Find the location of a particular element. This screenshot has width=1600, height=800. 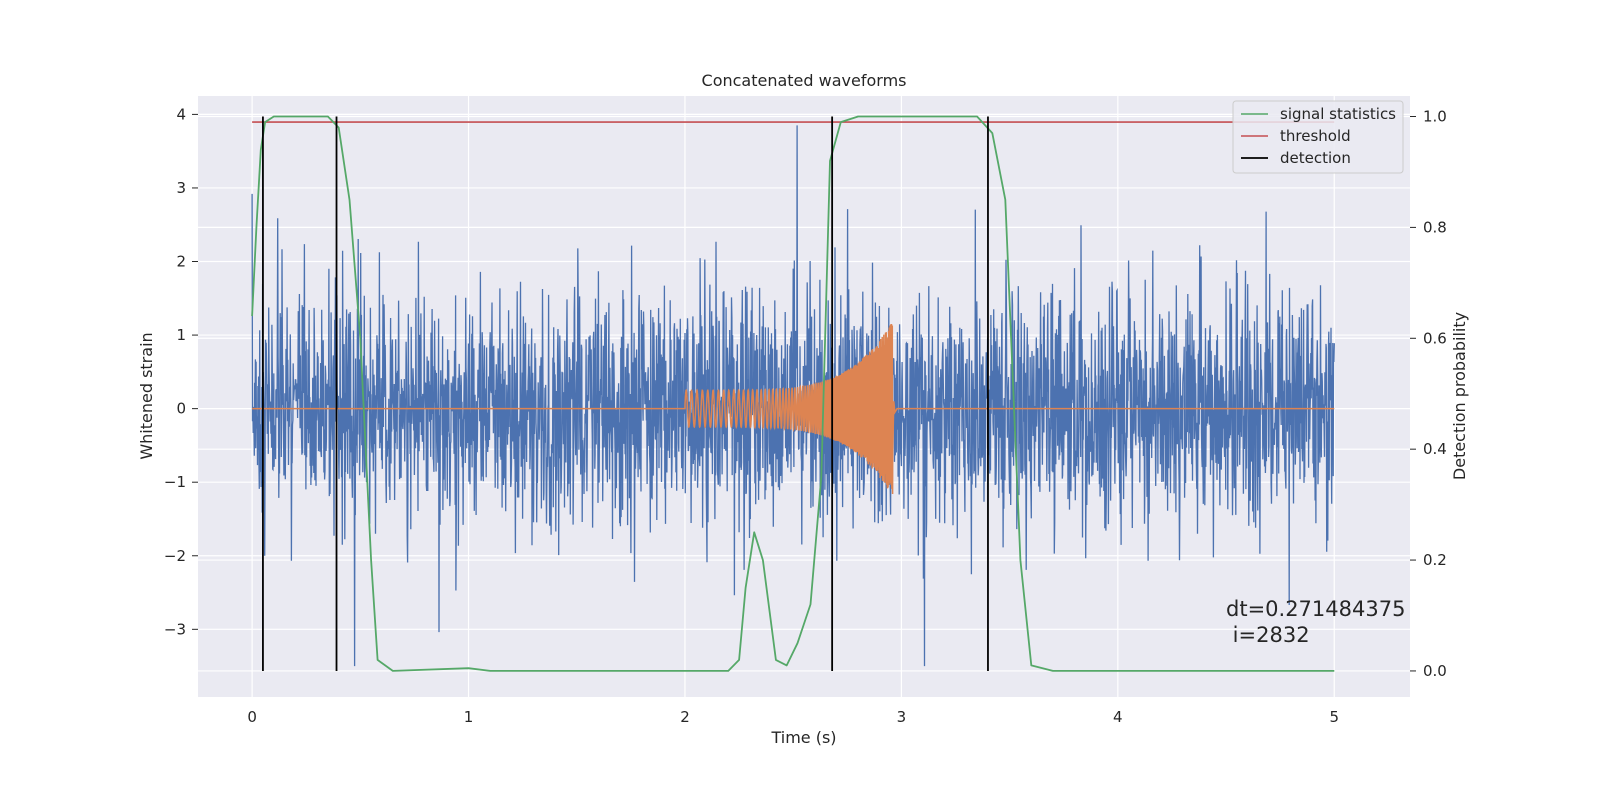

x-tick-label: 3 is located at coordinates (902, 717).